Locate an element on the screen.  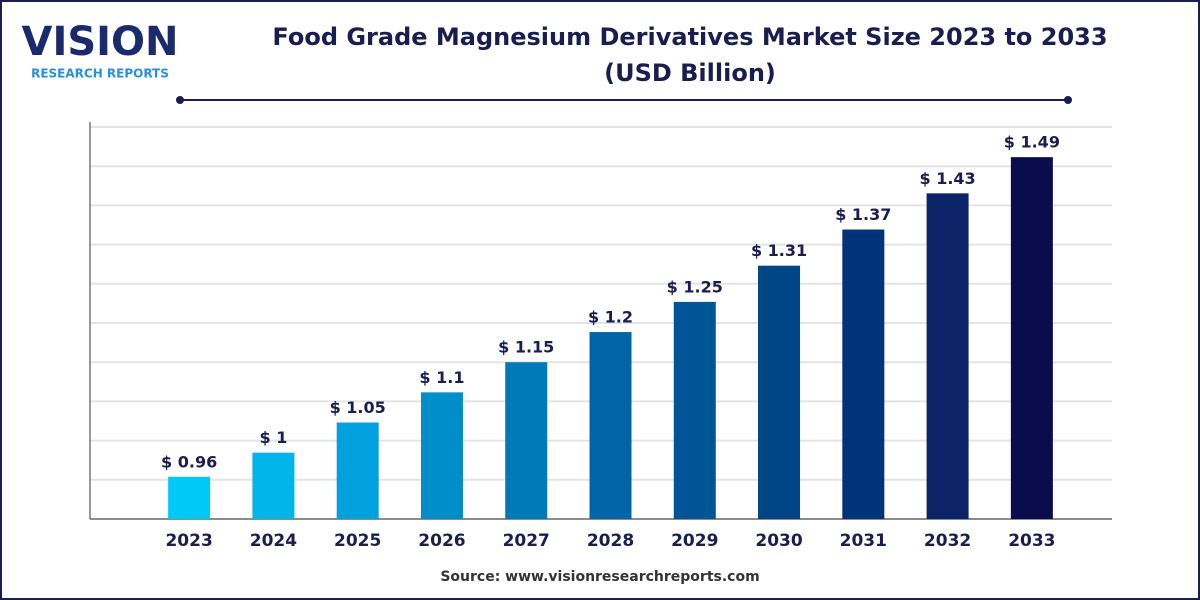
value-label: $ 1.43 is located at coordinates (947, 178).